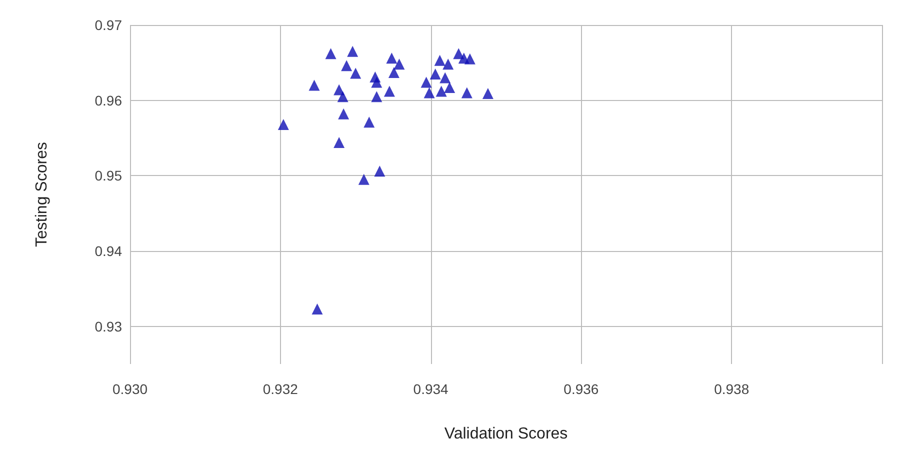 The image size is (899, 459). What do you see at coordinates (280, 389) in the screenshot?
I see `x-tick-label: 0.932` at bounding box center [280, 389].